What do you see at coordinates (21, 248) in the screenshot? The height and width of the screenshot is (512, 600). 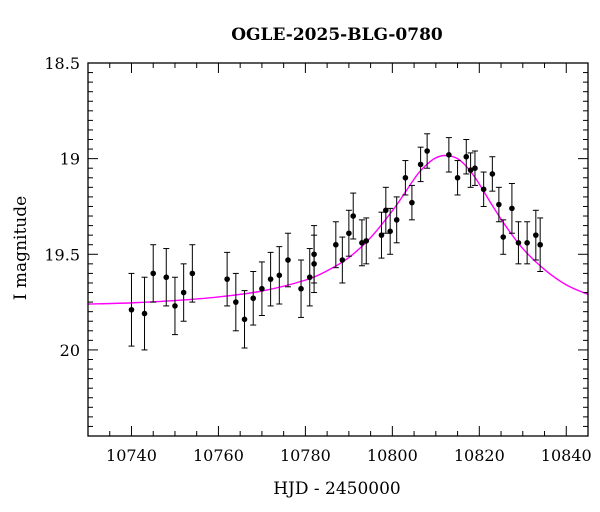 I see `y-axis-label: I magnitude` at bounding box center [21, 248].